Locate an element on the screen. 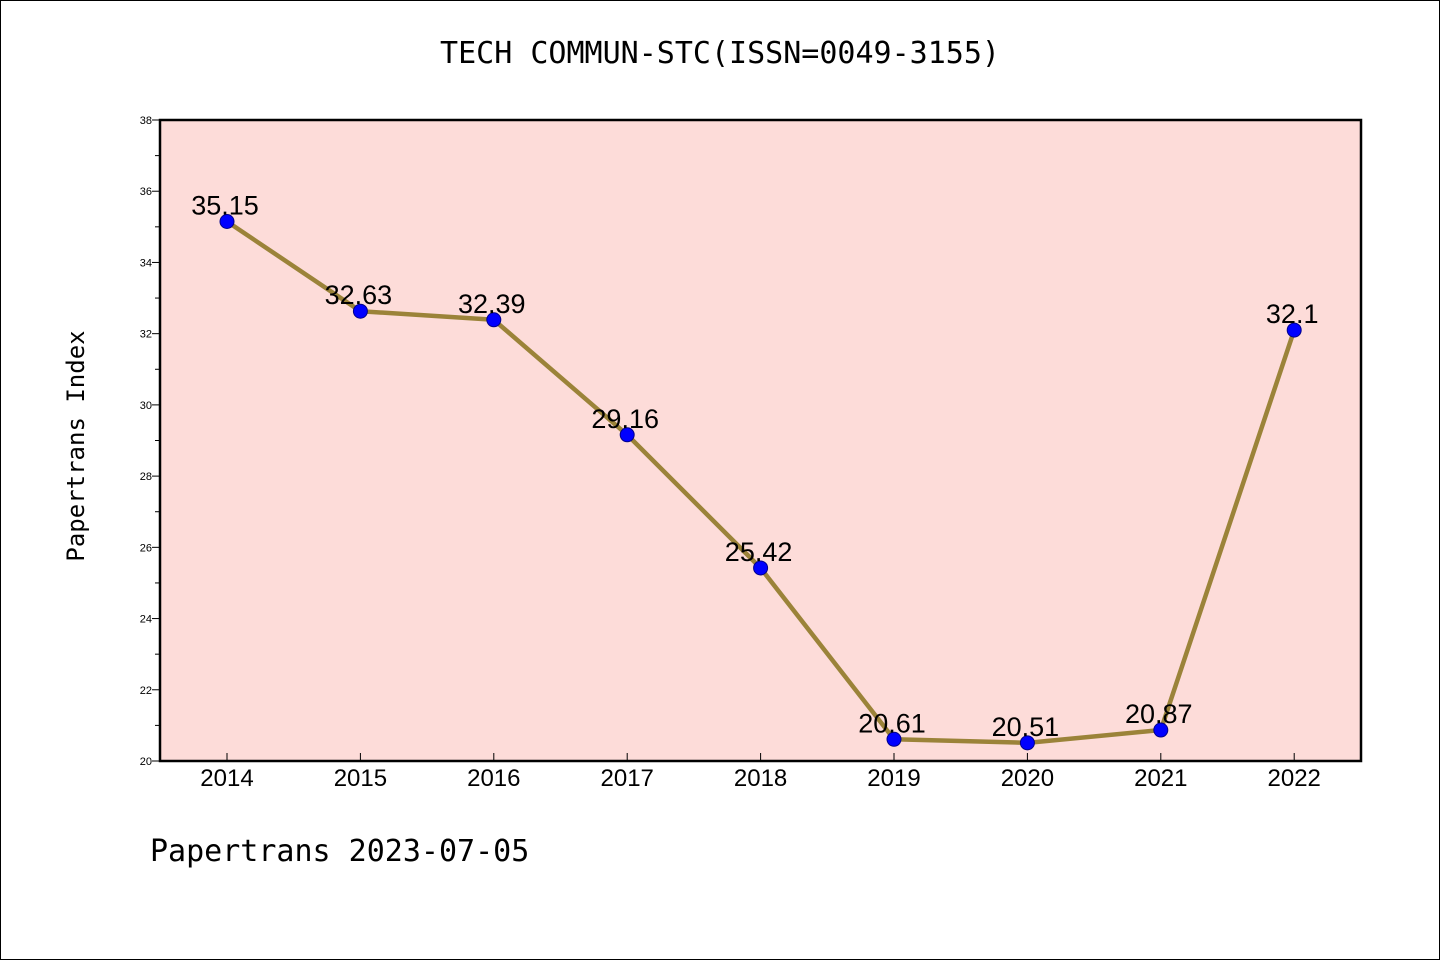 The width and height of the screenshot is (1440, 960). x-tick-label: 2020 is located at coordinates (1027, 778).